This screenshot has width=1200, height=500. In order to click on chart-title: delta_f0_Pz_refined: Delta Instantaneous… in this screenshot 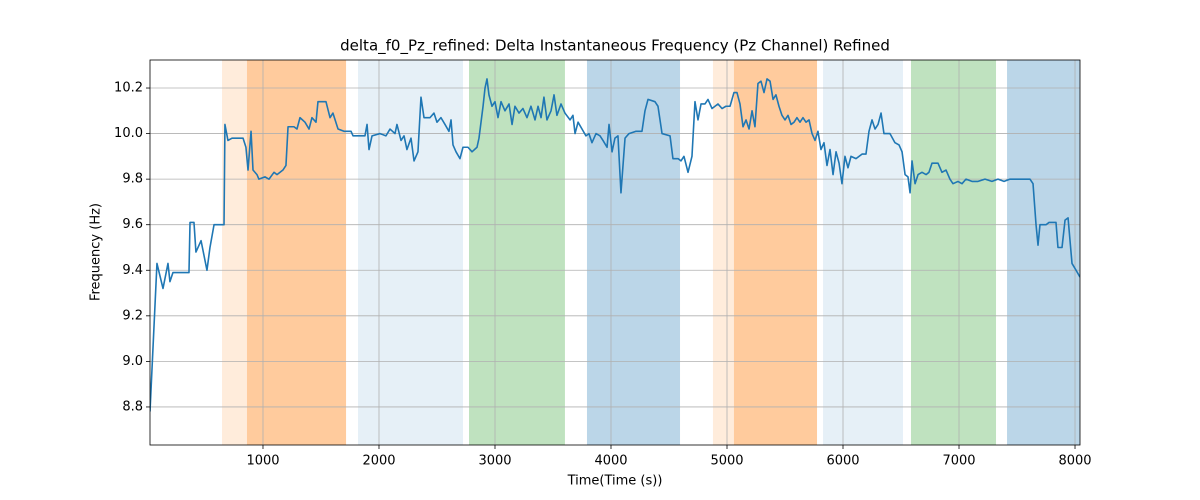, I will do `click(615, 46)`.